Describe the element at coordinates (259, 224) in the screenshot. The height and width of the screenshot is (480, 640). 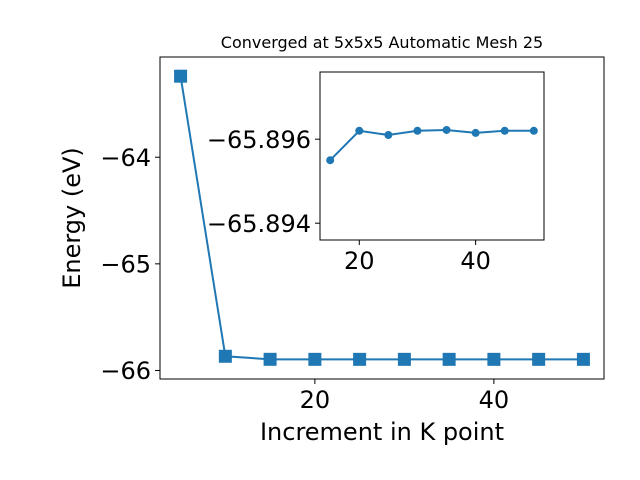
I see `y-tick-label: −65.894` at that location.